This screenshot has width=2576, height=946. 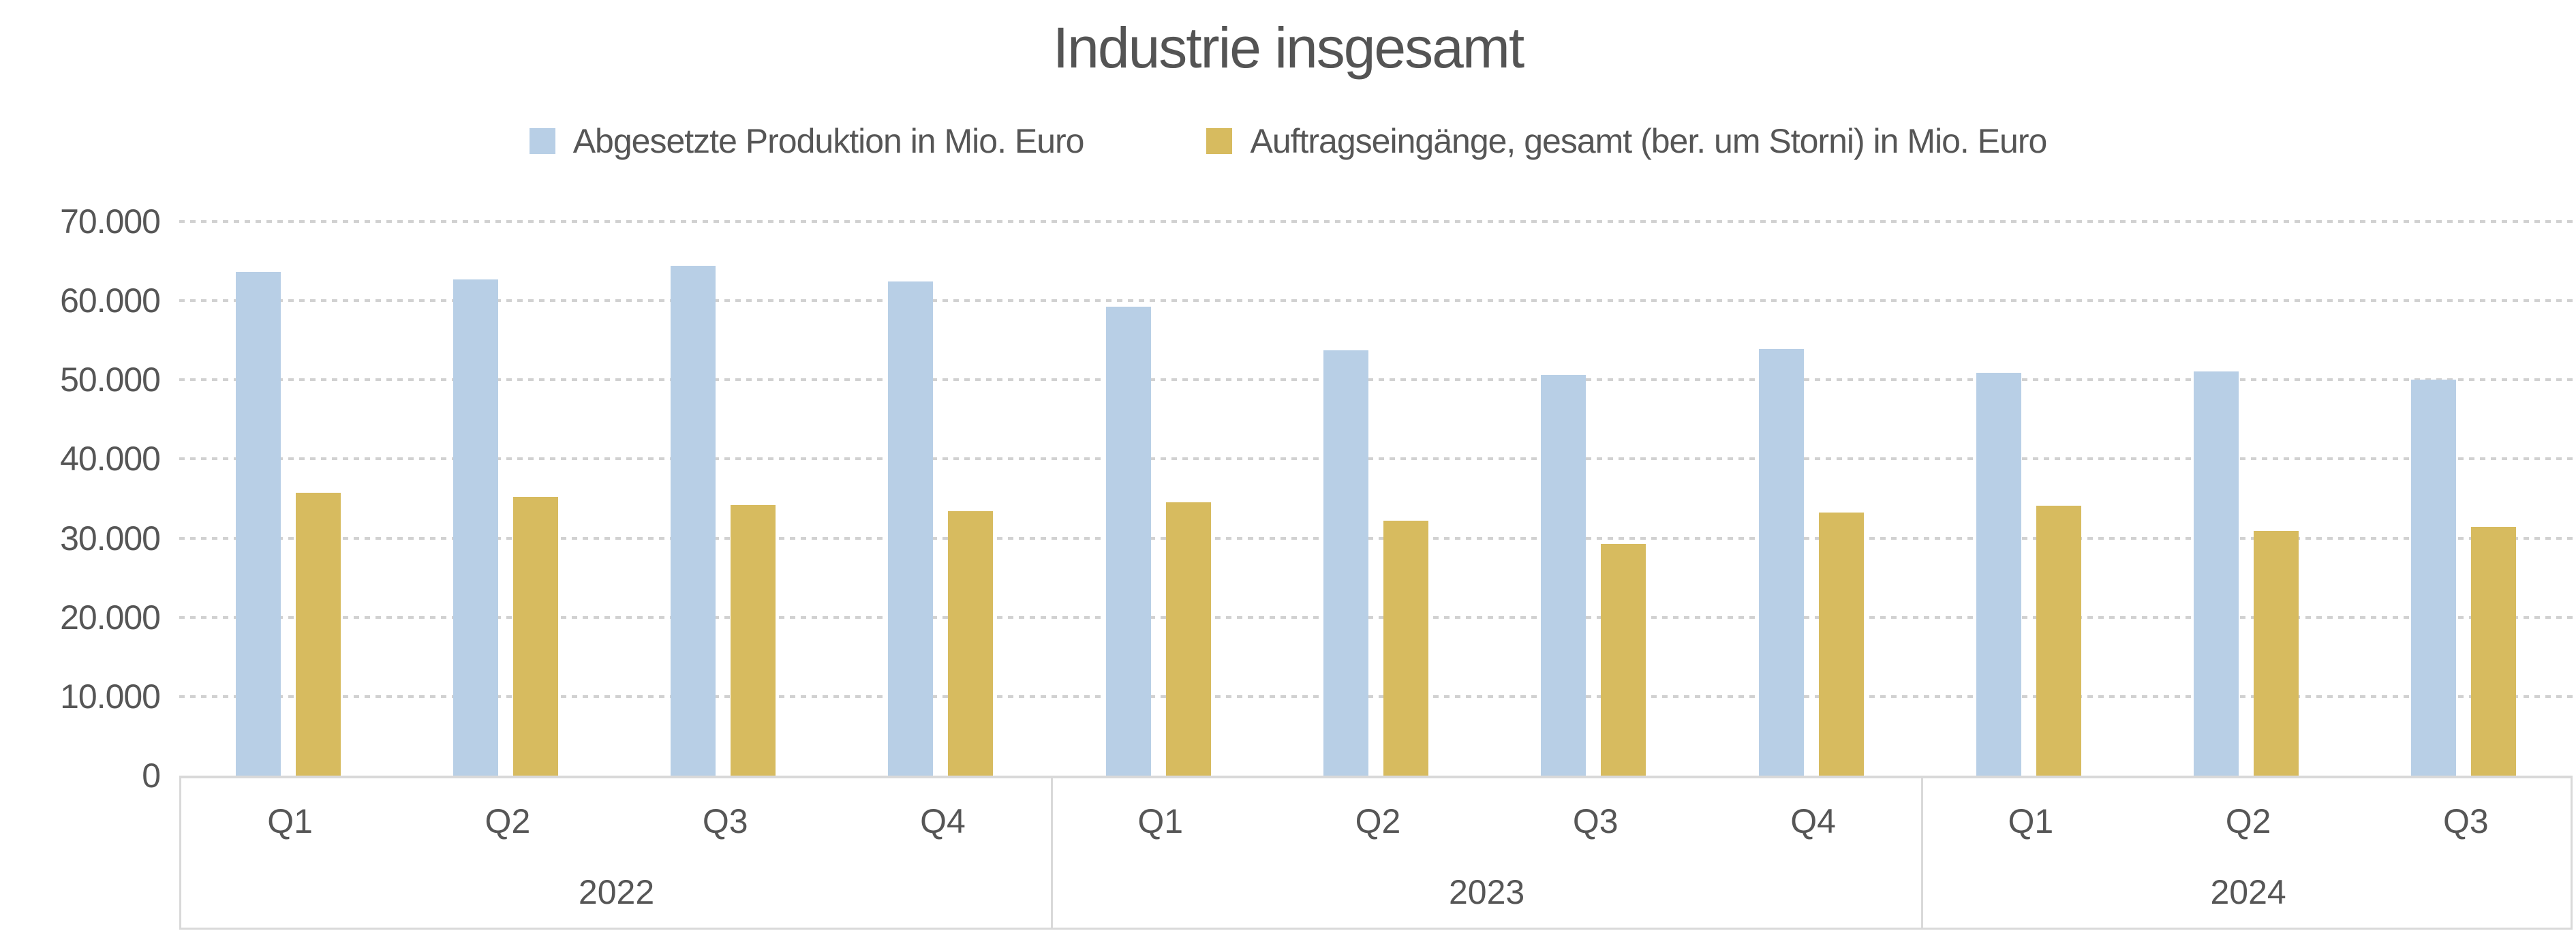 I want to click on y-tick-label-60.000: 60.000, so click(x=110, y=300).